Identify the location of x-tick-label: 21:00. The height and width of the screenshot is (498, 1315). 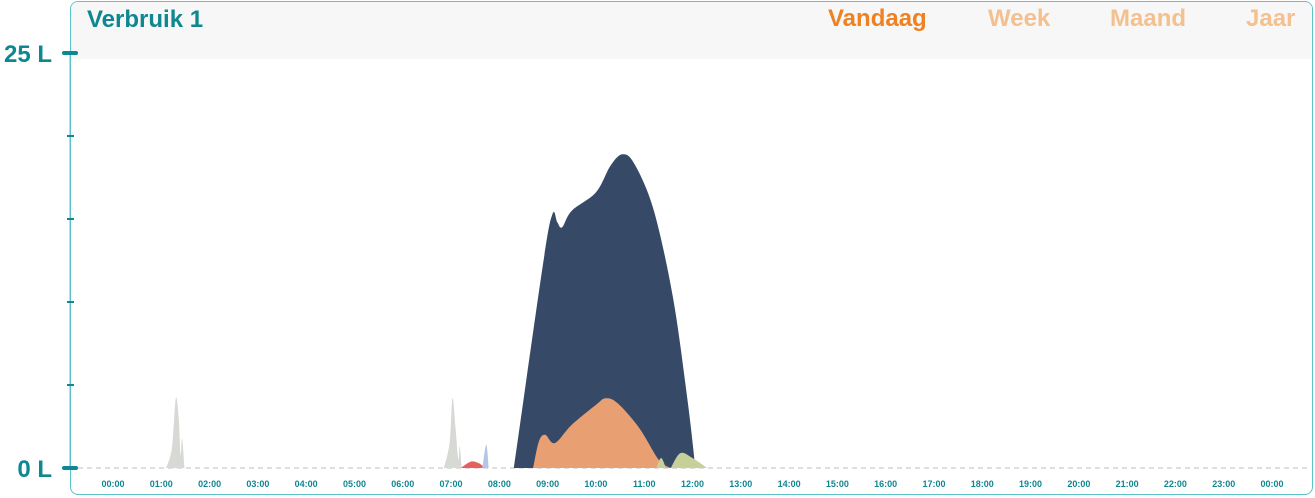
(1127, 484).